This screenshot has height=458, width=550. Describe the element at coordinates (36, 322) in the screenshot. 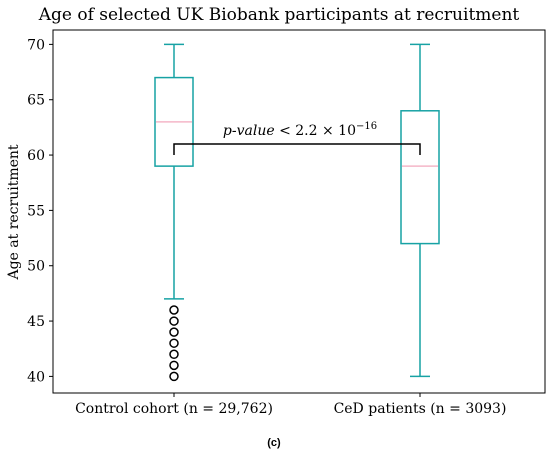

I see `y-tick-label-45: 45` at that location.